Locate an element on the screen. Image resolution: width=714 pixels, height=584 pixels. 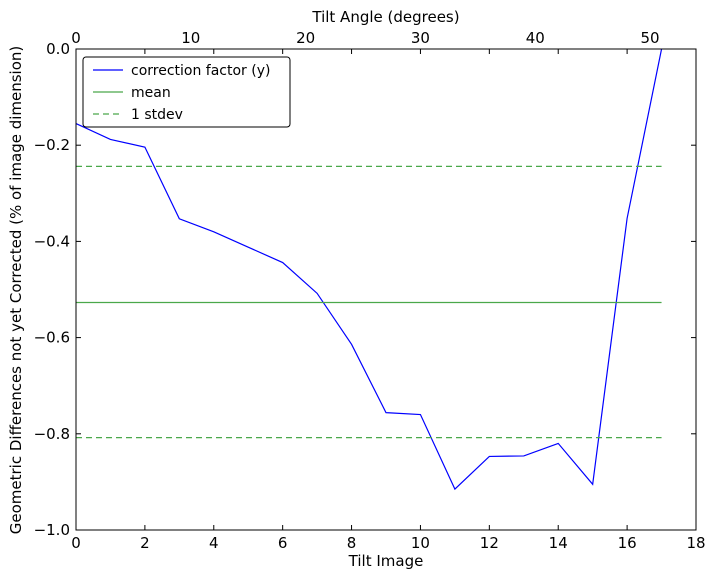
x-tick-label: 16 is located at coordinates (627, 543).